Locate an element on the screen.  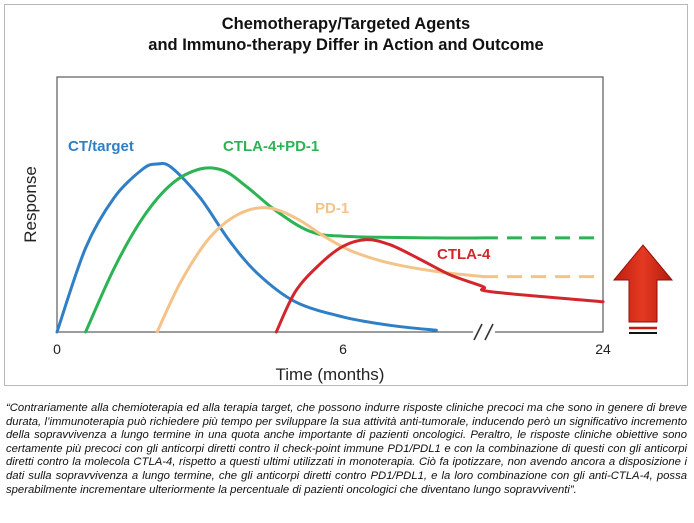
chart-title-line1: Chemotherapy/Targeted Agents is located at coordinates (346, 24).